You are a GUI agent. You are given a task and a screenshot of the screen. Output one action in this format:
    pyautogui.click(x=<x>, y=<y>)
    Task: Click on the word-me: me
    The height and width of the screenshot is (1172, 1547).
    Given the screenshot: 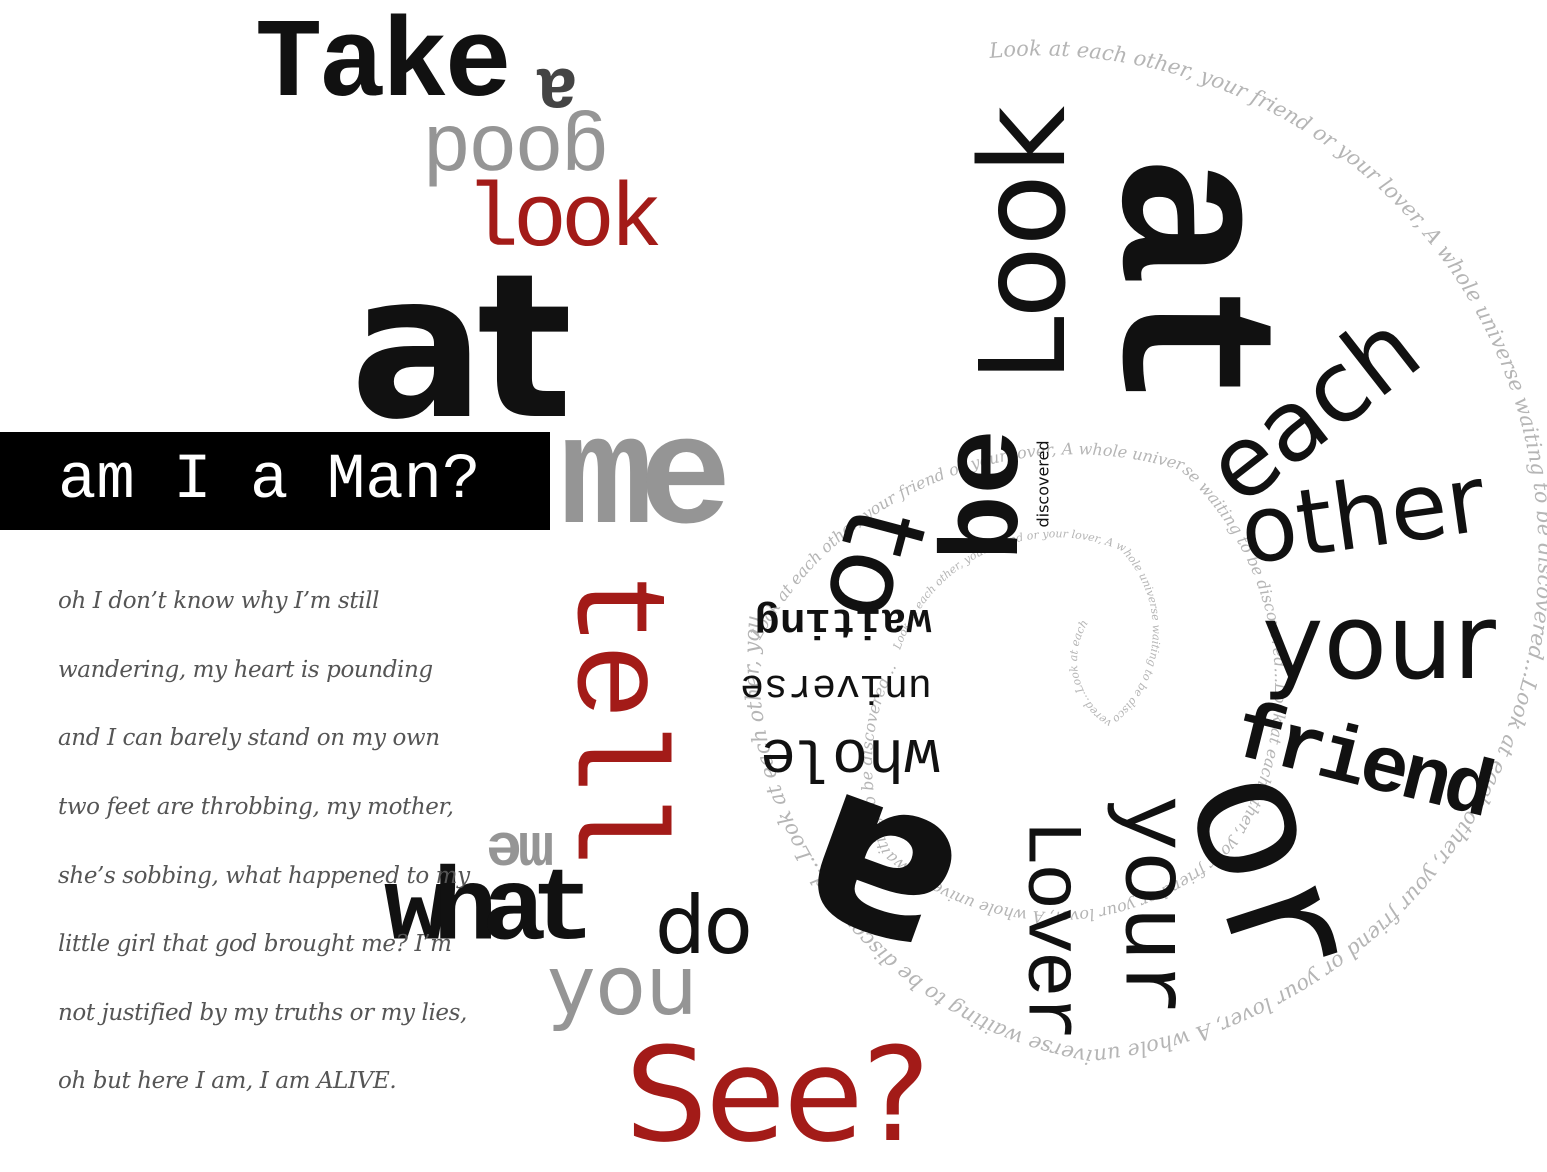 What is the action you would take?
    pyautogui.click(x=646, y=481)
    